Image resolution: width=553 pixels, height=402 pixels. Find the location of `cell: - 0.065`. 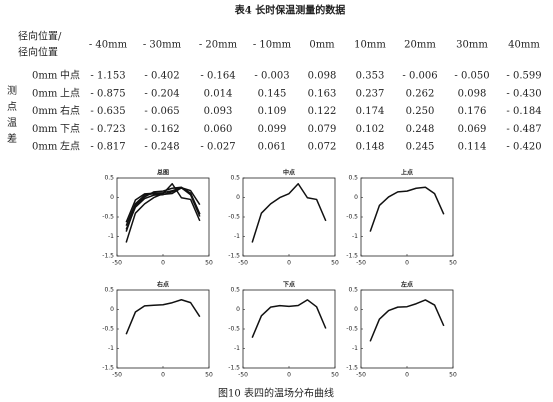

cell: - 0.065 is located at coordinates (161, 111).